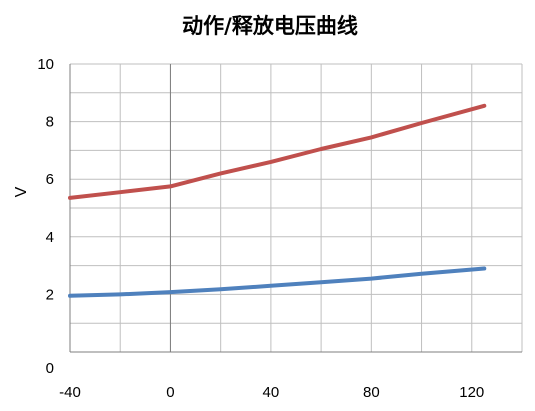 The height and width of the screenshot is (411, 535). What do you see at coordinates (170, 392) in the screenshot?
I see `x-tick-label: 0` at bounding box center [170, 392].